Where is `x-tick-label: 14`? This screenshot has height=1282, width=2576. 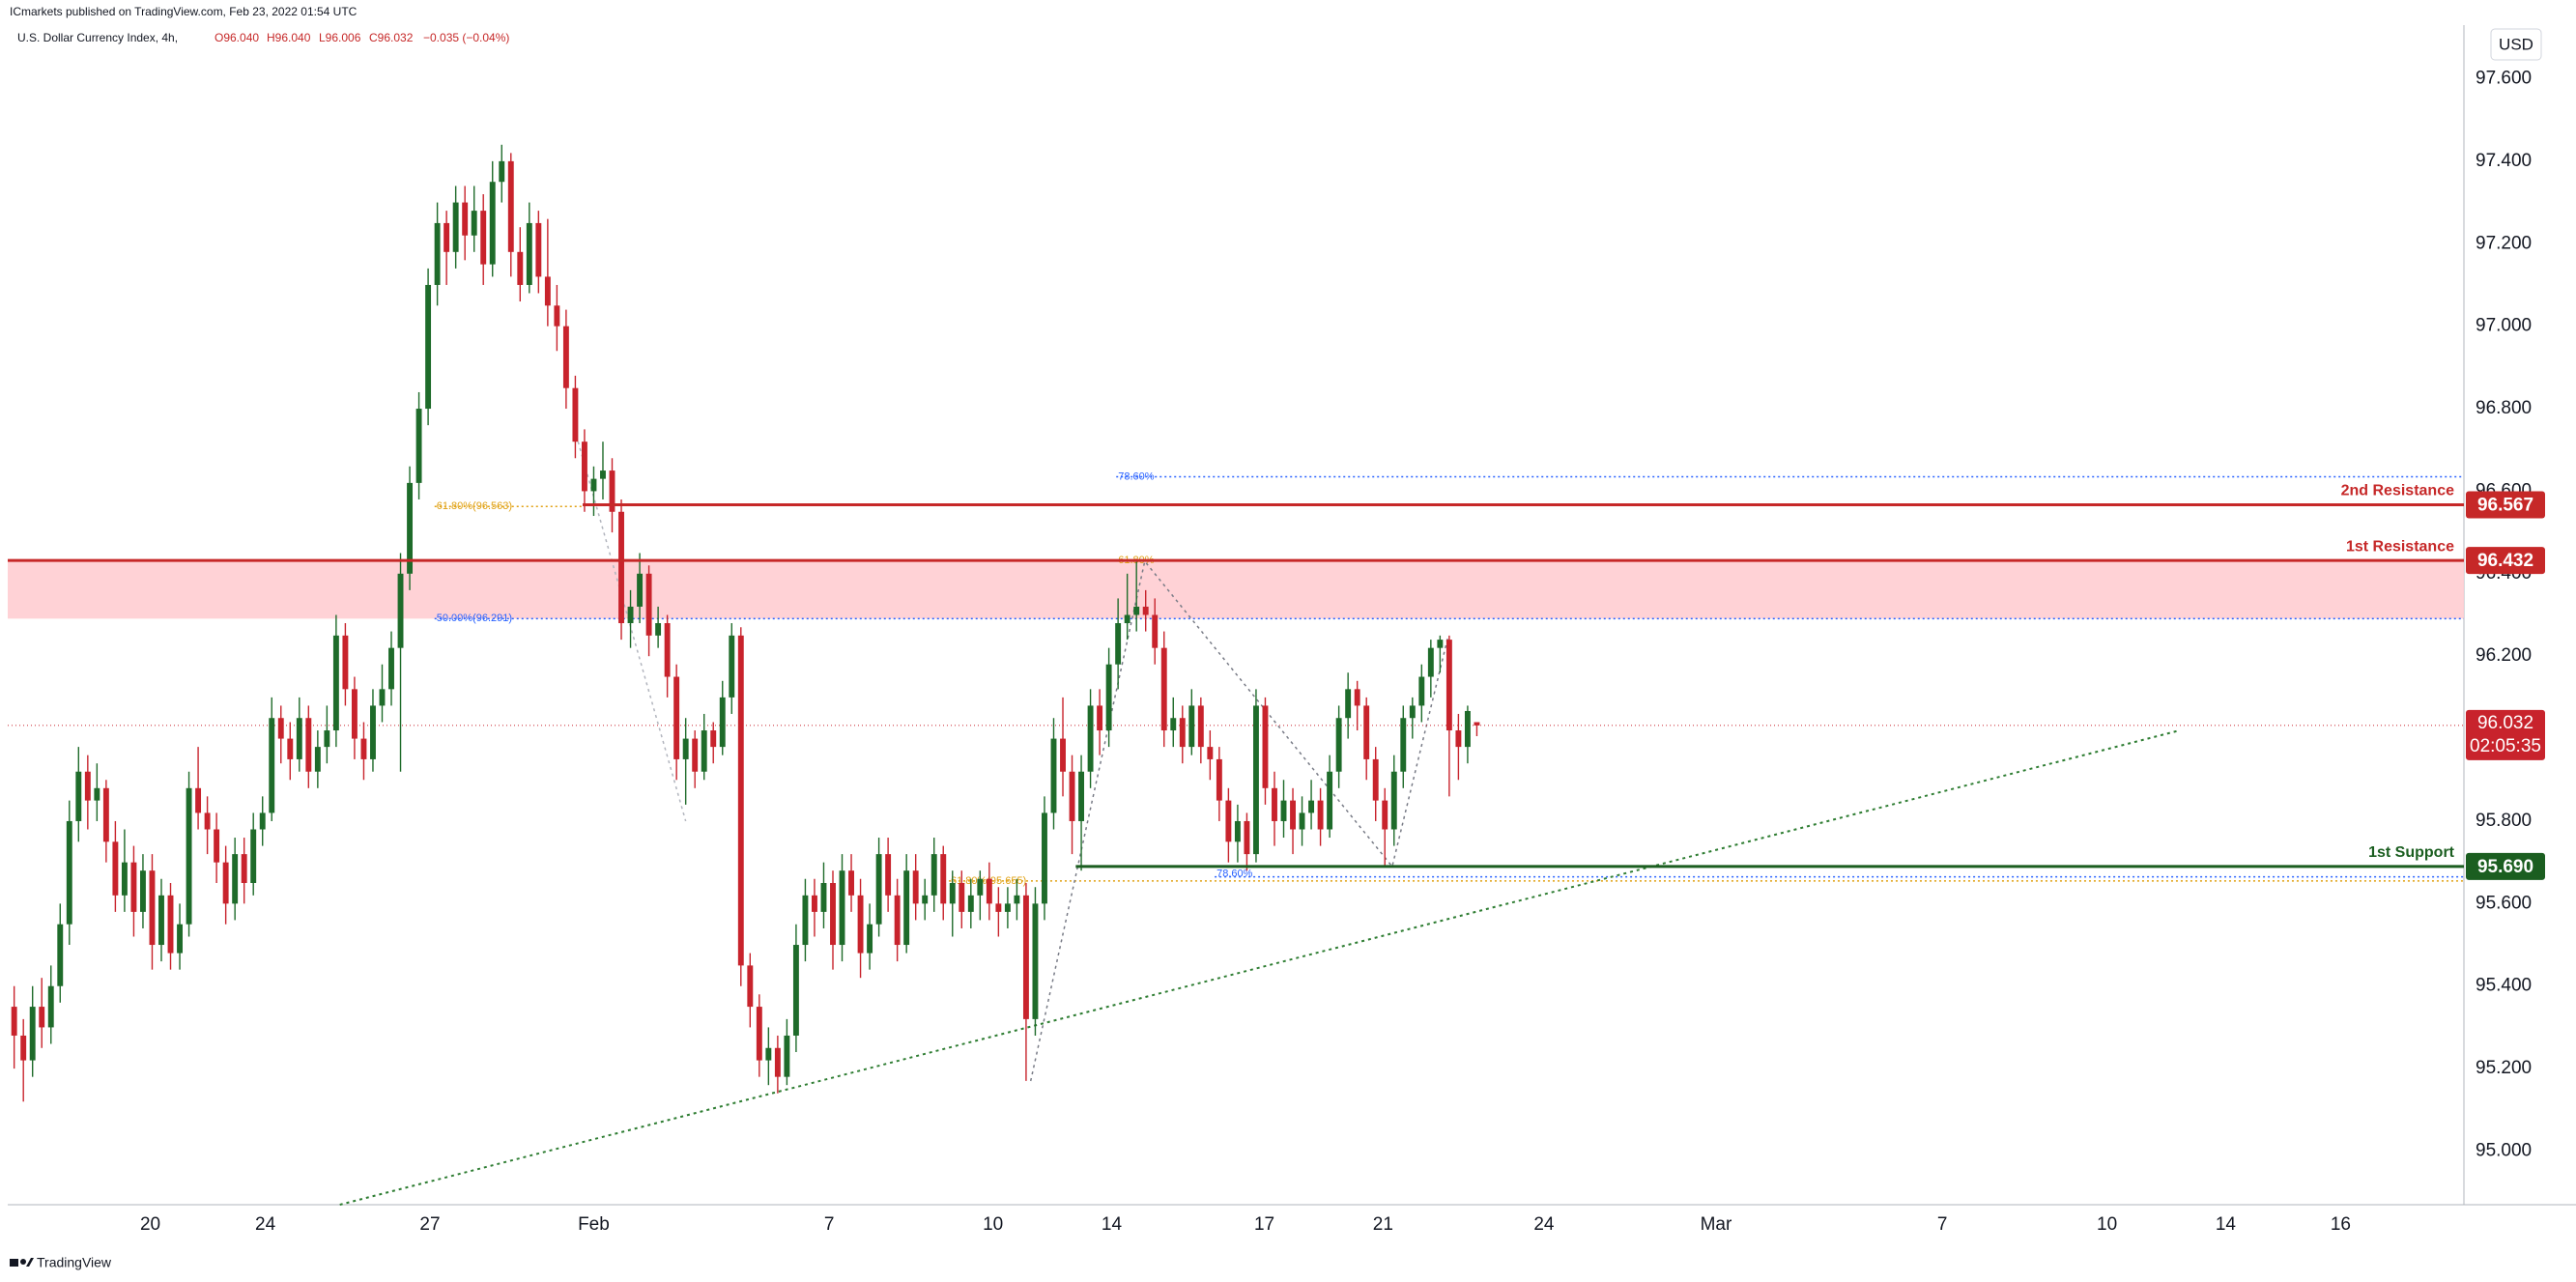
x-tick-label: 14 is located at coordinates (2227, 1224).